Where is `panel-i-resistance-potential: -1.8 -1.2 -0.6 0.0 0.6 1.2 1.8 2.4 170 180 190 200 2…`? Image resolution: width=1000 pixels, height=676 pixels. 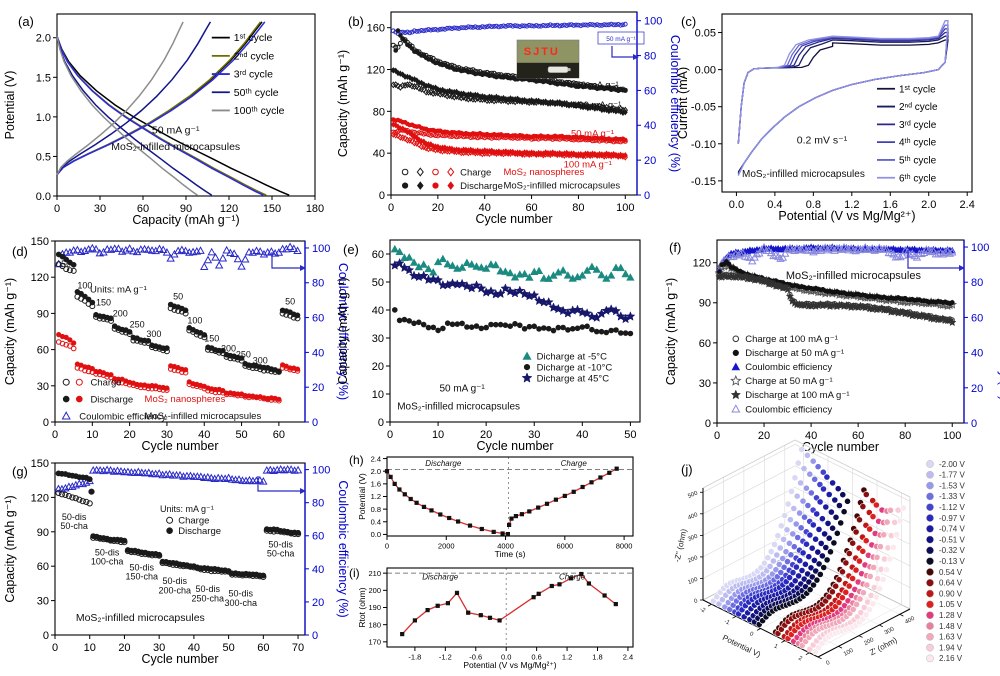 panel-i-resistance-potential: -1.8 -1.2 -0.6 0.0 0.6 1.2 1.8 2.4 170 180 190 200 2… is located at coordinates (500, 619).